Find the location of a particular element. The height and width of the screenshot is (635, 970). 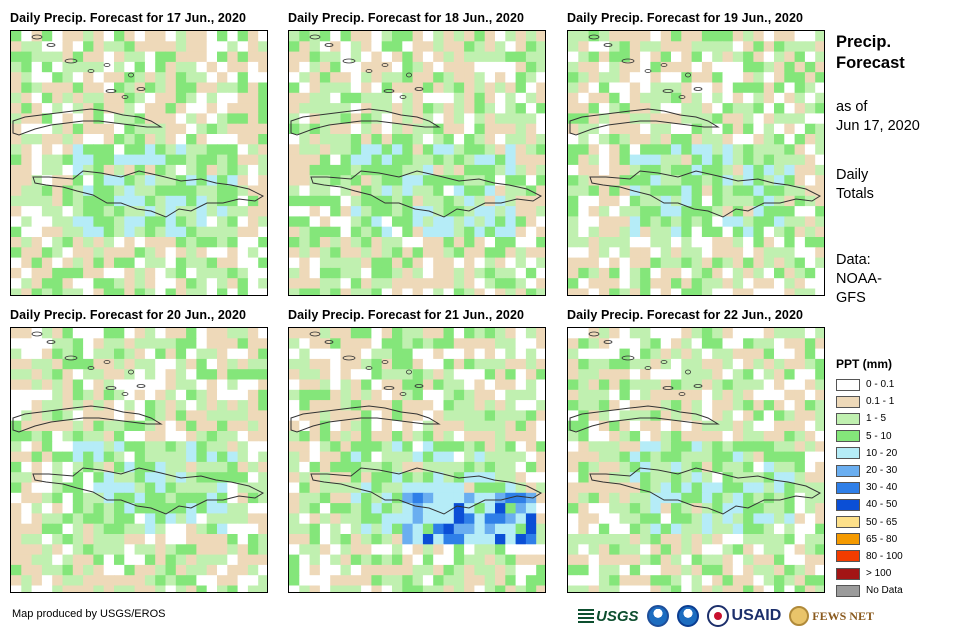

forecast-map-canvas is located at coordinates (139, 460).